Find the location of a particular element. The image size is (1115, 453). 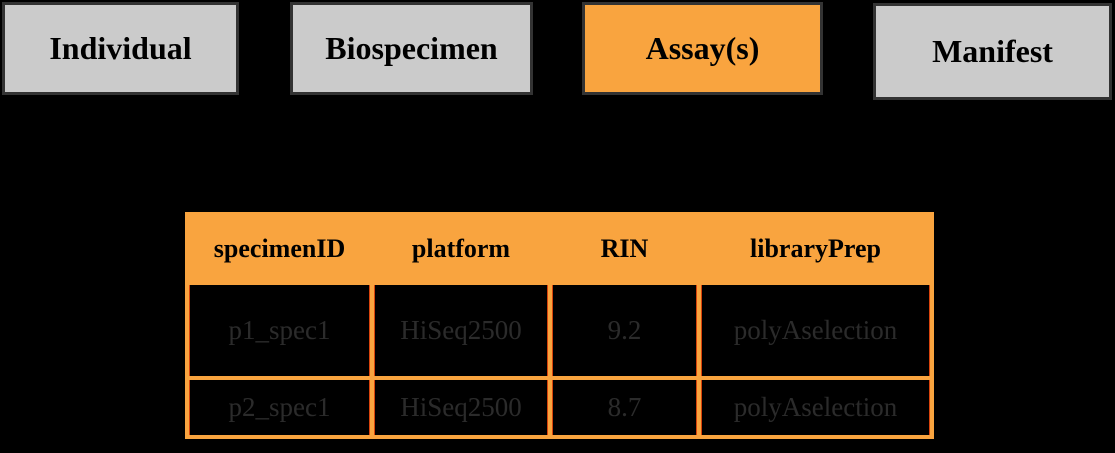

tab-individual: Individual is located at coordinates (120, 48).